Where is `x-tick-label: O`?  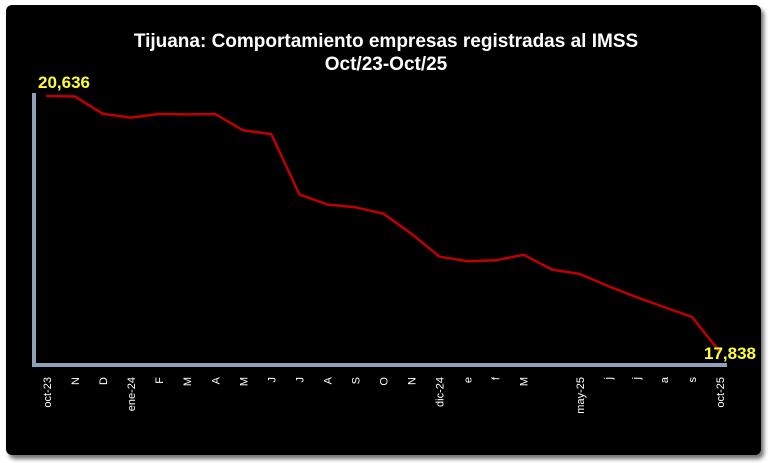 x-tick-label: O is located at coordinates (385, 381).